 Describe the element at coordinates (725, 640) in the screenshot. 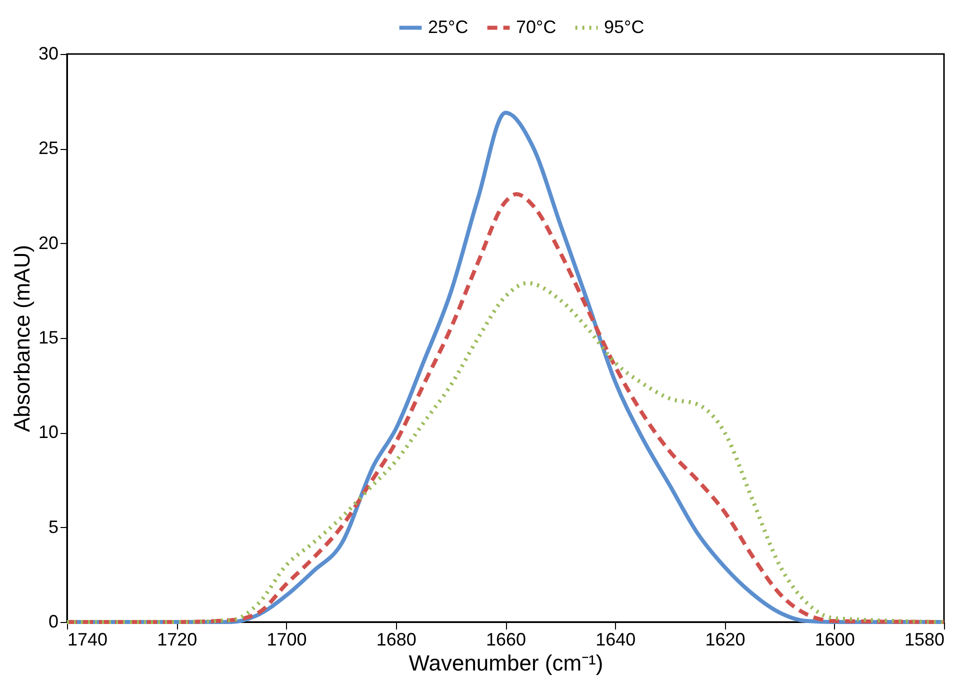

I see `x-tick-label: 1620` at that location.